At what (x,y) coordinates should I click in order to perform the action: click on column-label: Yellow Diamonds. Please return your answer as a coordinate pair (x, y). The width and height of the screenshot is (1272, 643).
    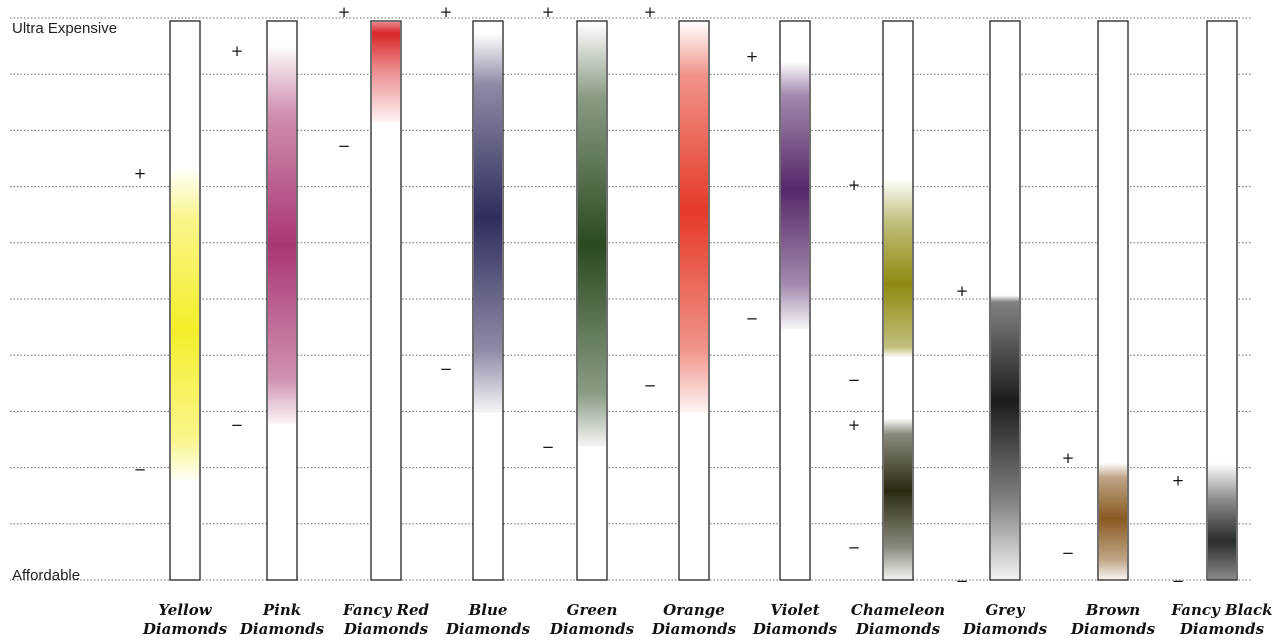
    Looking at the image, I should click on (185, 620).